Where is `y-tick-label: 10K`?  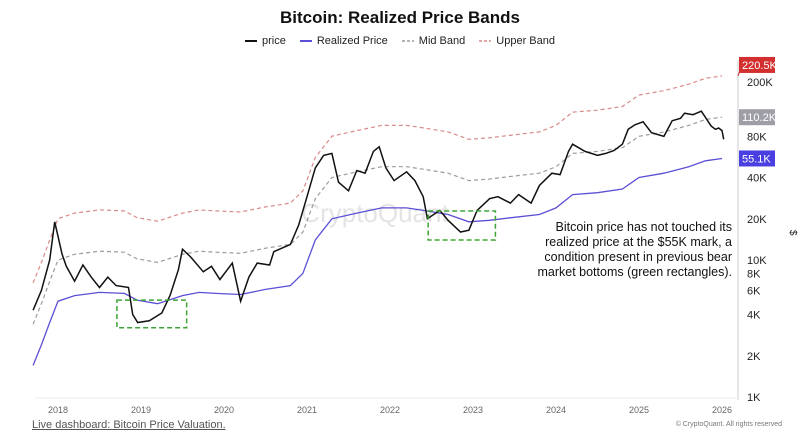
y-tick-label: 10K is located at coordinates (757, 261).